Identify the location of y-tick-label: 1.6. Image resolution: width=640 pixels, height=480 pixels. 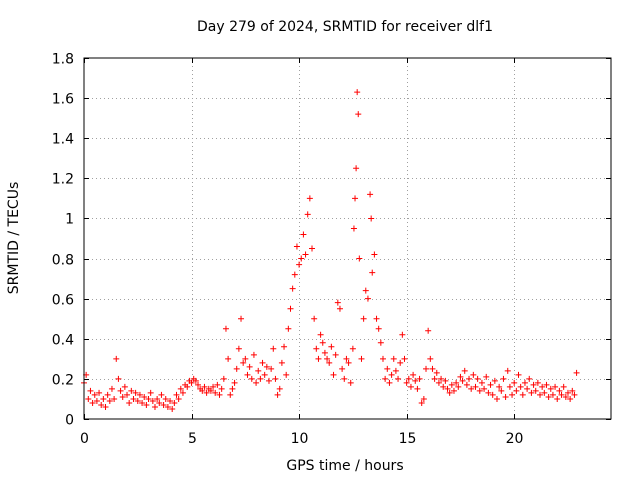
(63, 100).